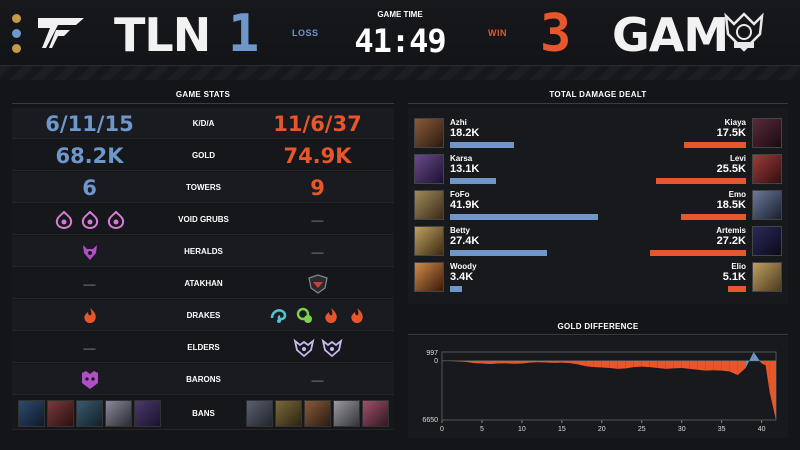 This screenshot has height=450, width=800. I want to click on x-tick-label: 40, so click(762, 429).